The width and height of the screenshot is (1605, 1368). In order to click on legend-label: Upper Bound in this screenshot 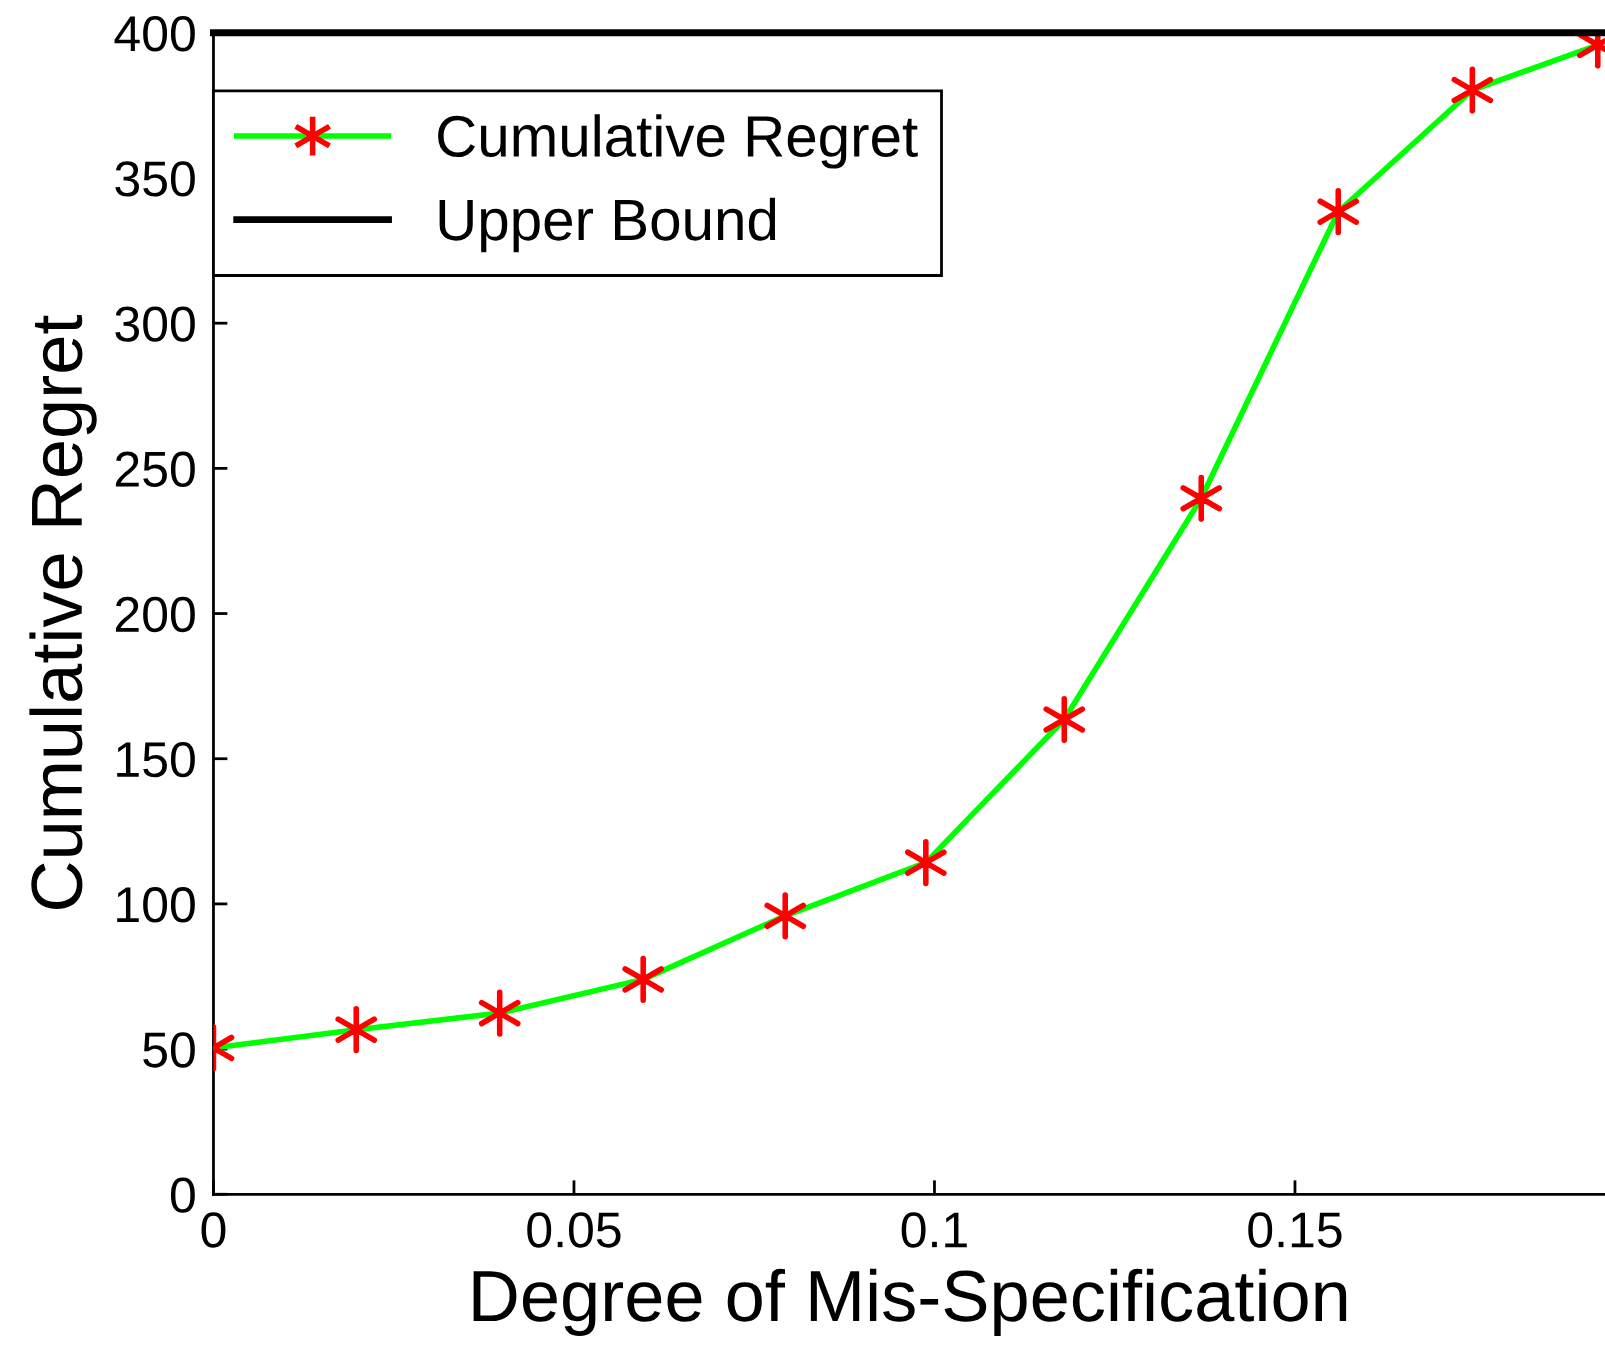, I will do `click(607, 225)`.